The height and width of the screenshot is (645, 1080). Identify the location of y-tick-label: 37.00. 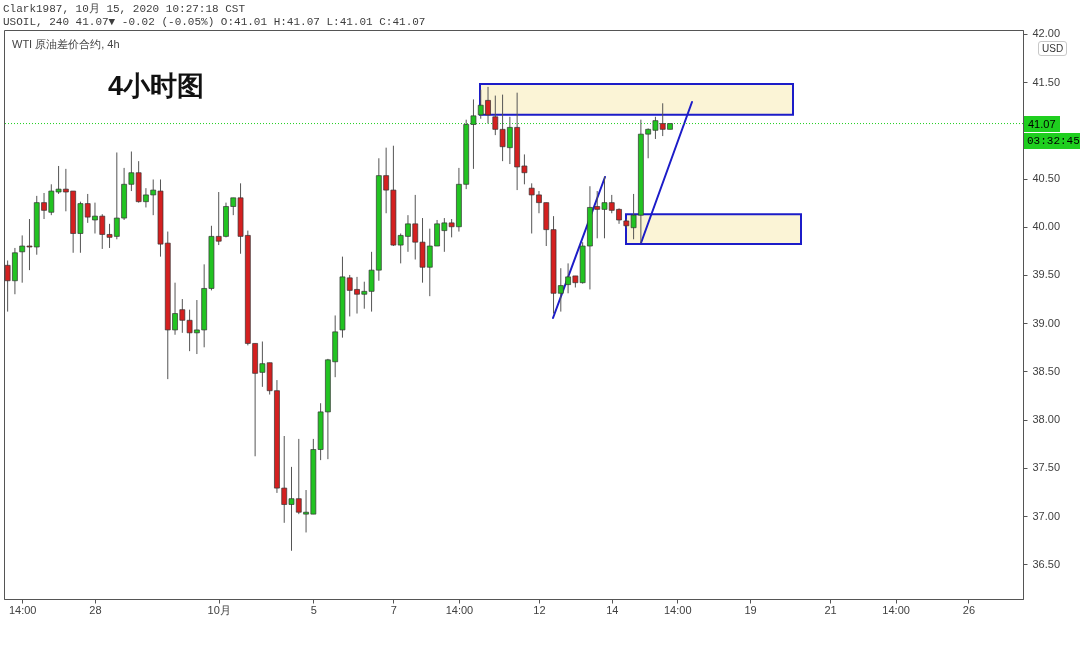
(1046, 515).